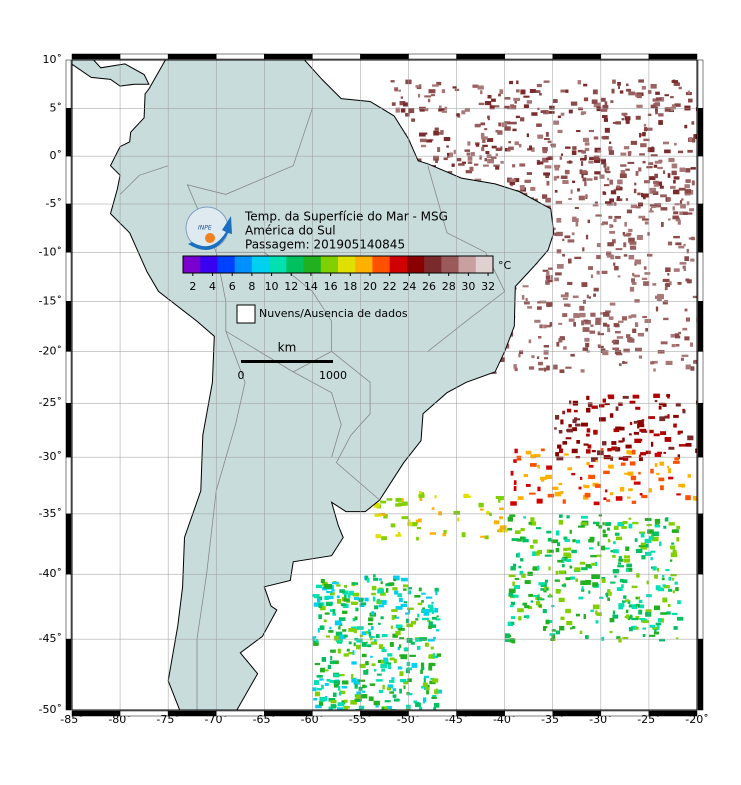 The image size is (741, 785). Describe the element at coordinates (370, 286) in the screenshot. I see `colorbar-tick-label: 20` at that location.